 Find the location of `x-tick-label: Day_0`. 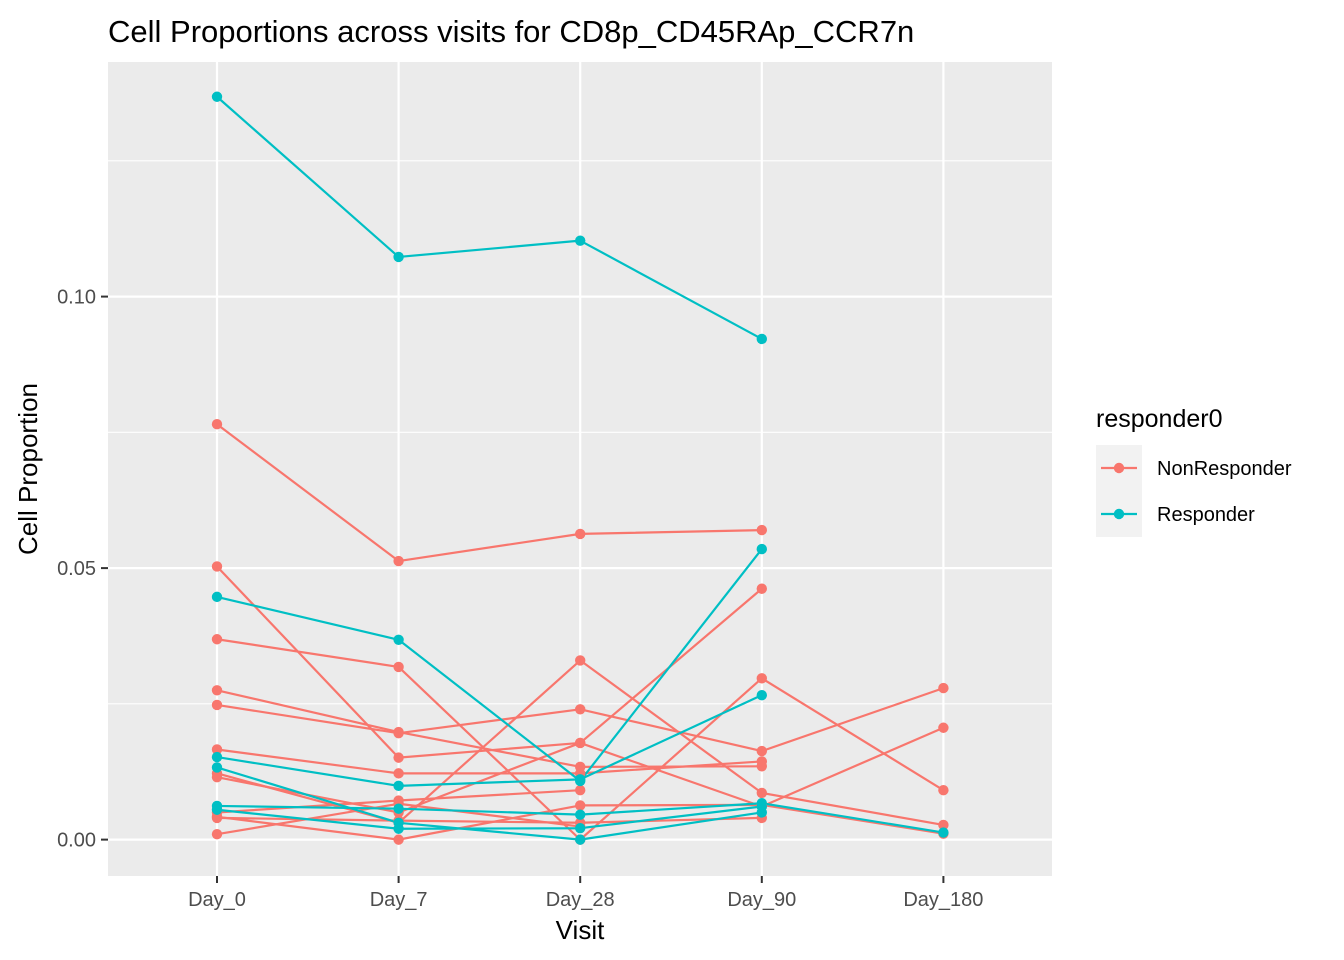

x-tick-label: Day_0 is located at coordinates (217, 900).